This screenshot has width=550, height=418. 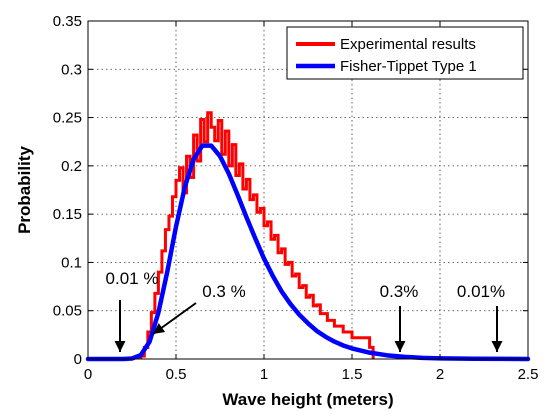 I want to click on x-tick-label: 0.5, so click(x=176, y=374).